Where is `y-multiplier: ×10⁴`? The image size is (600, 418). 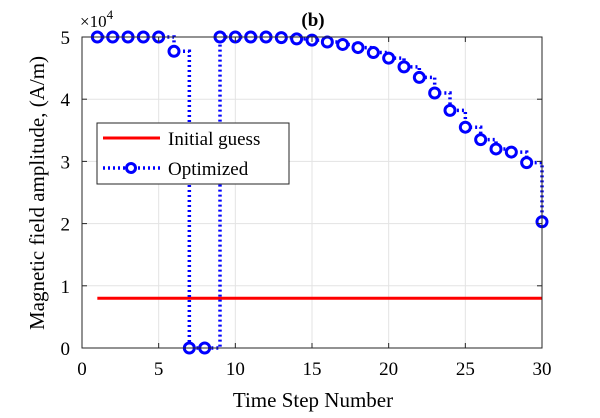 y-multiplier: ×10⁴ is located at coordinates (97, 19).